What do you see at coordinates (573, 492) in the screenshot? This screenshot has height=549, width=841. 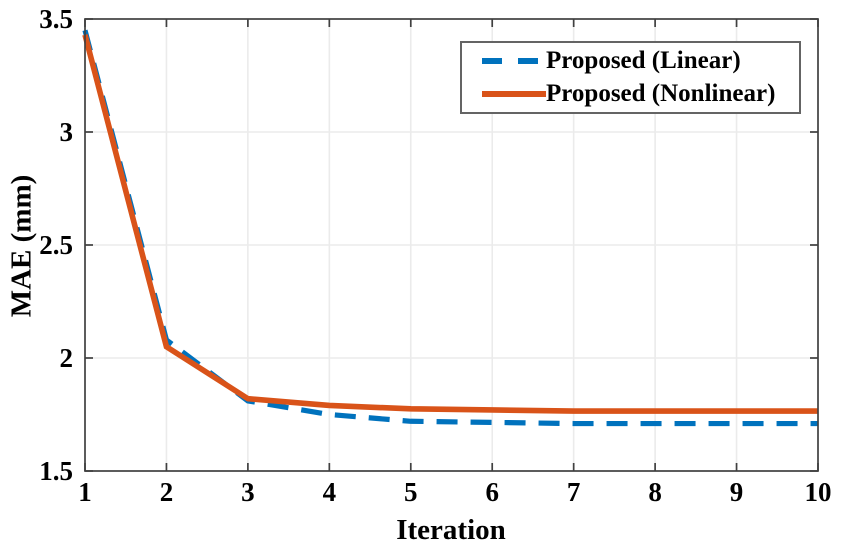 I see `x-tick-label: 7` at bounding box center [573, 492].